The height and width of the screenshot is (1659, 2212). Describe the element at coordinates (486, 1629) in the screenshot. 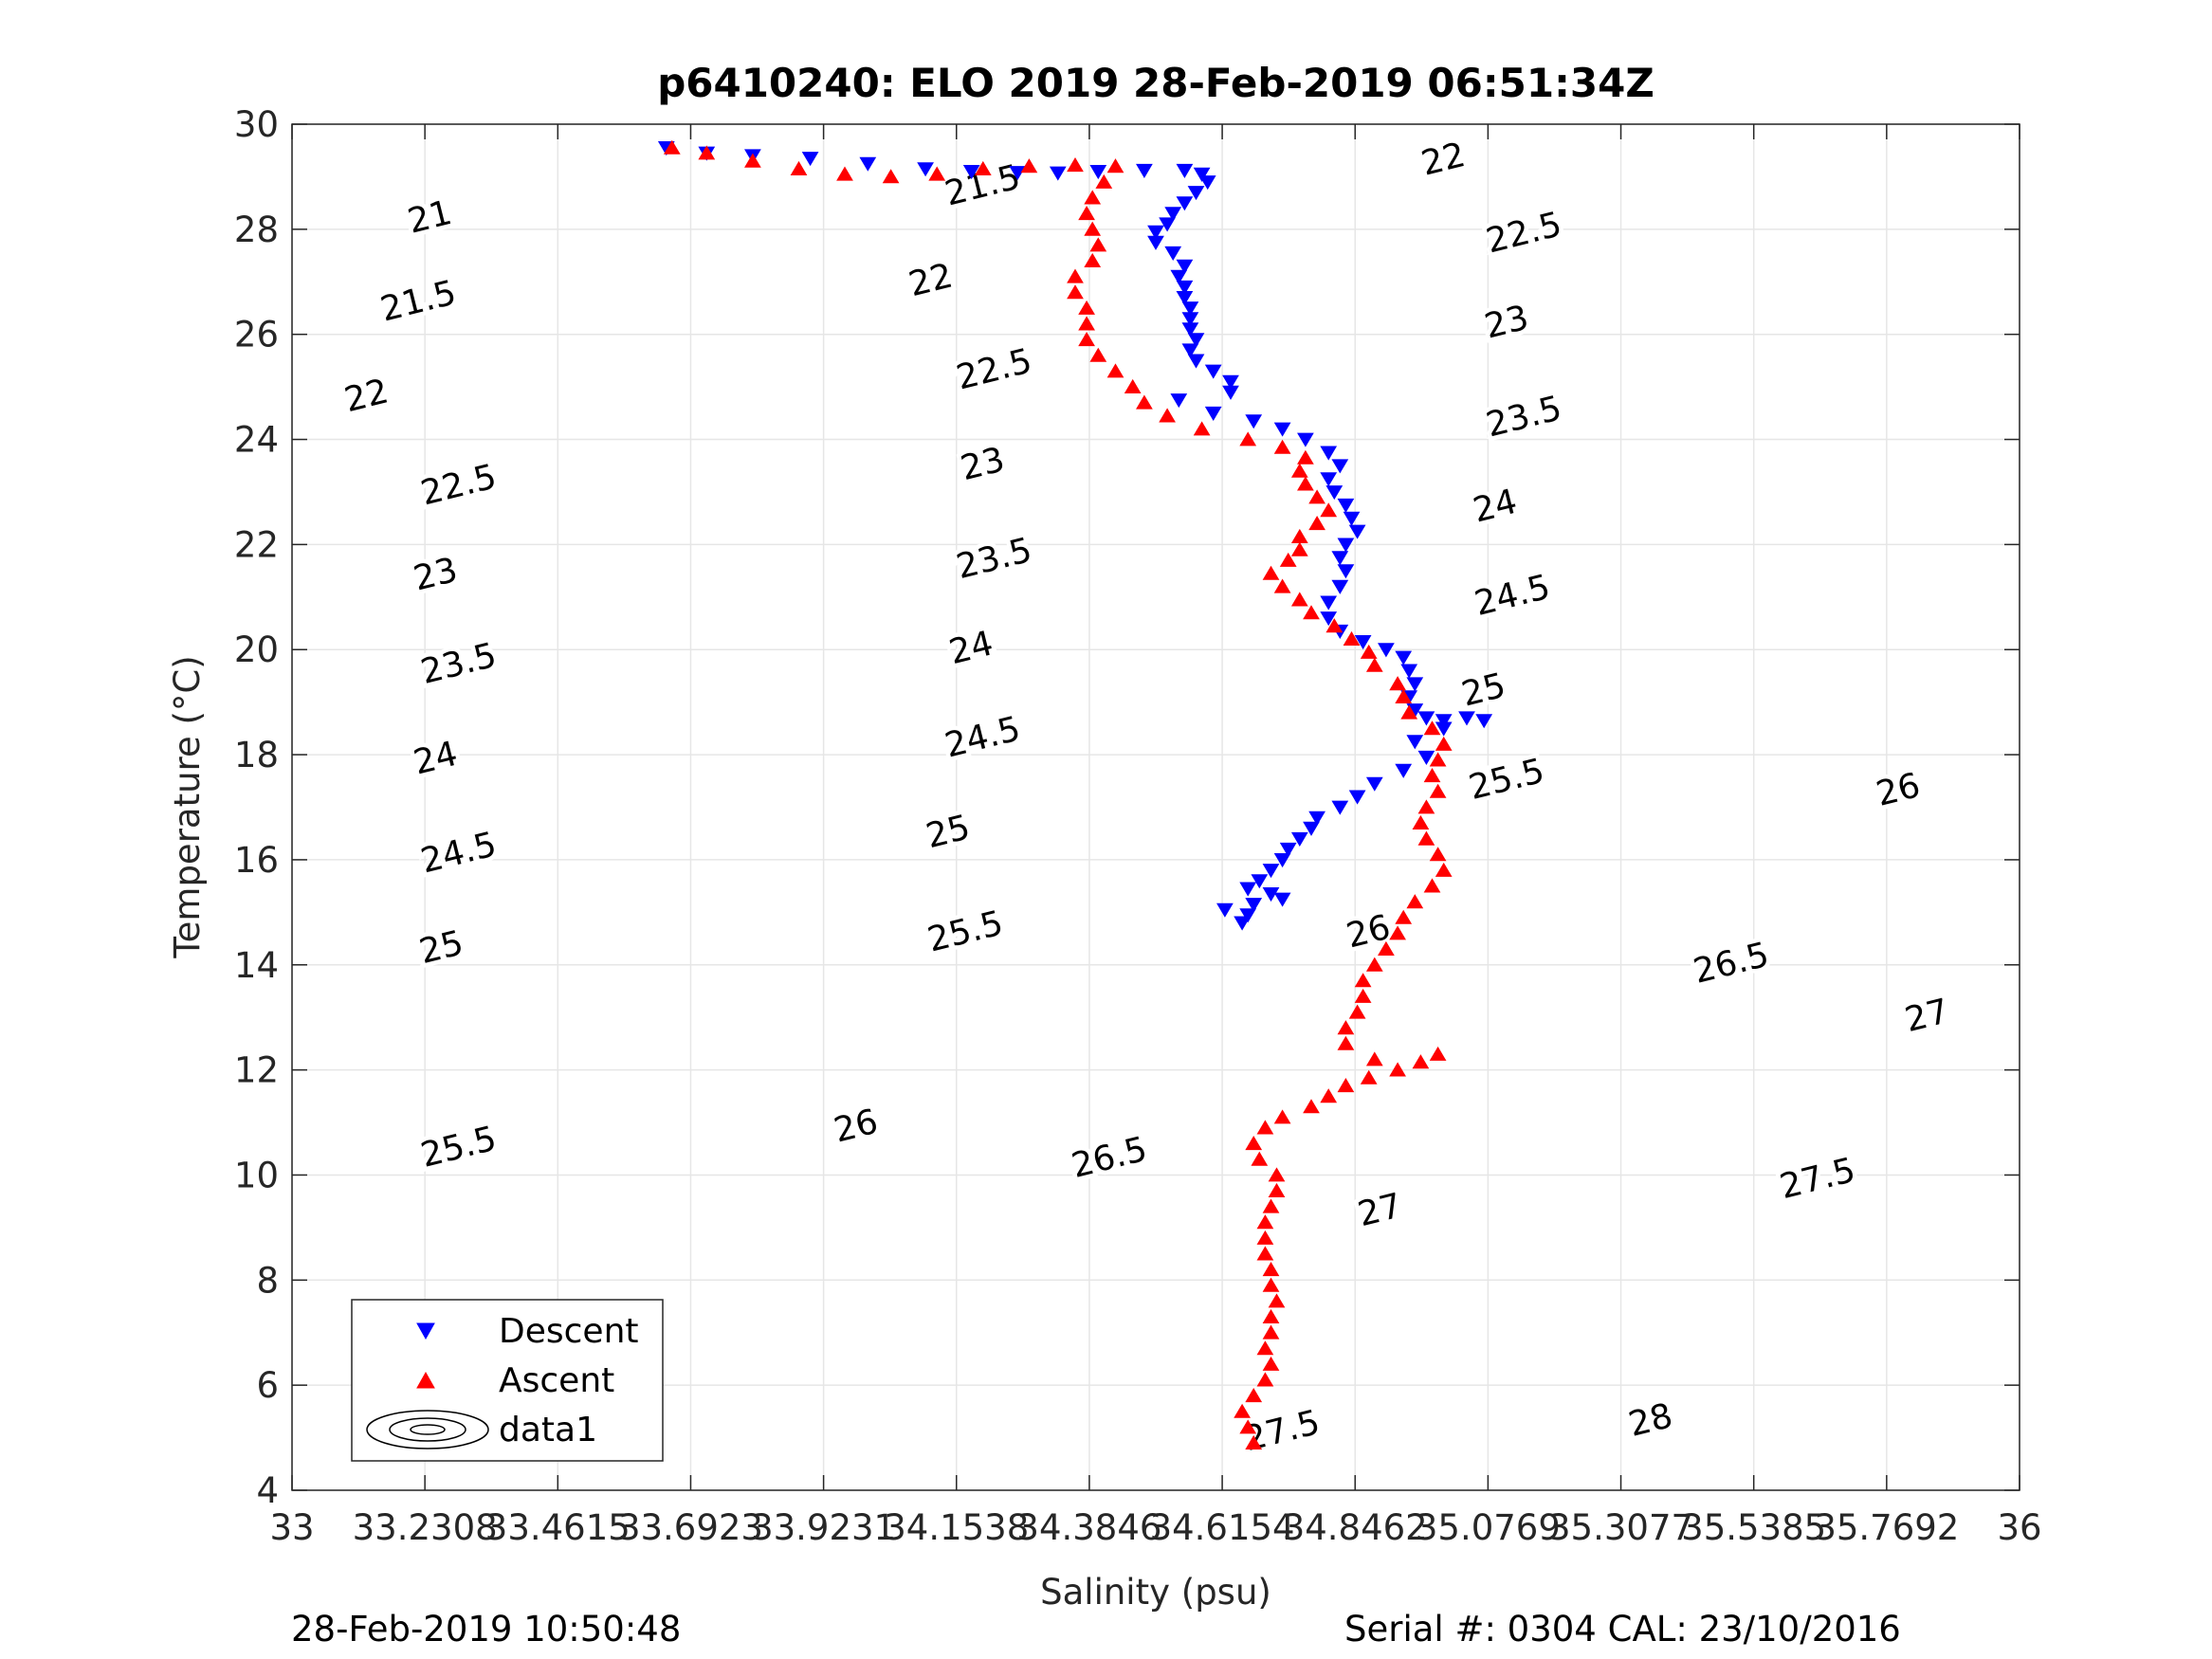

I see `footer-timestamp: 28-Feb-2019 10:50:48` at that location.